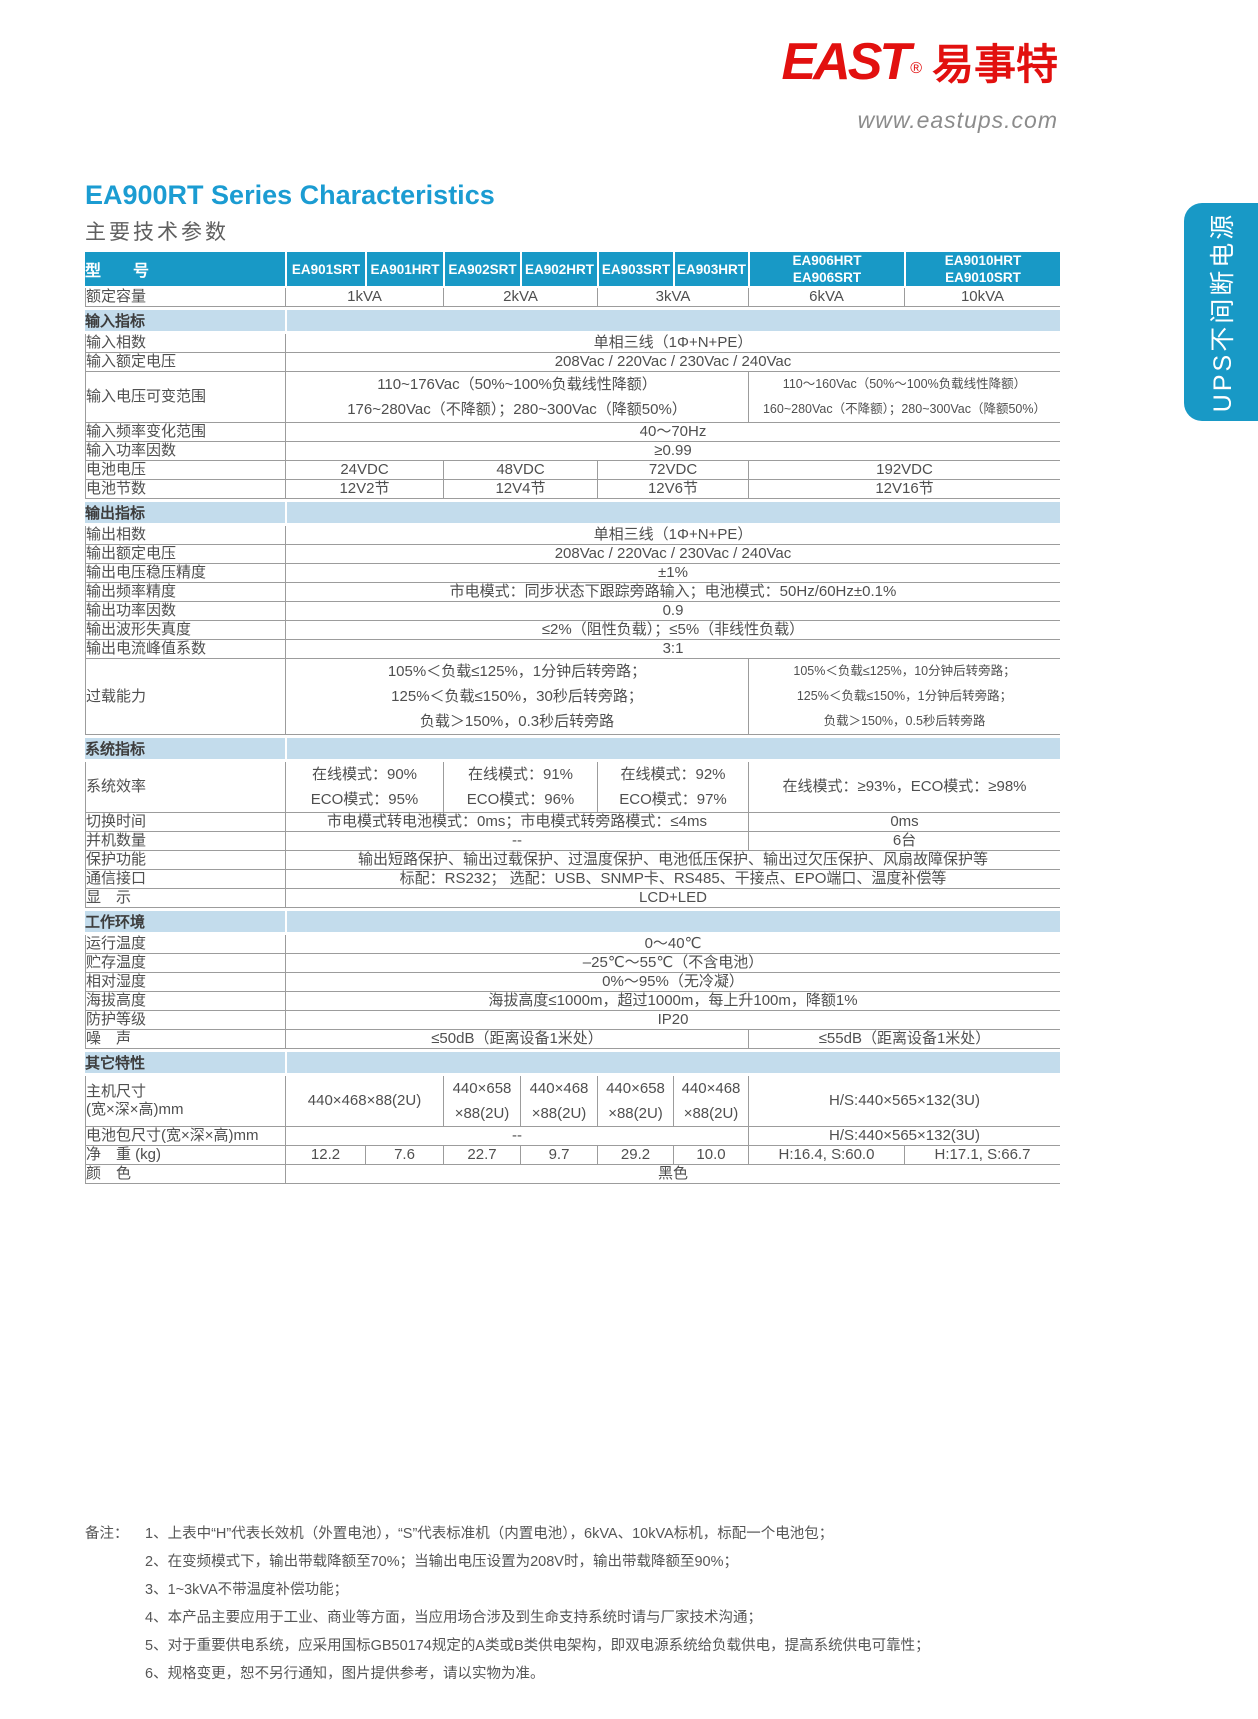 The image size is (1258, 1719). I want to click on cell-line: 负载＞150%，0.3秒后转旁路, so click(517, 721).